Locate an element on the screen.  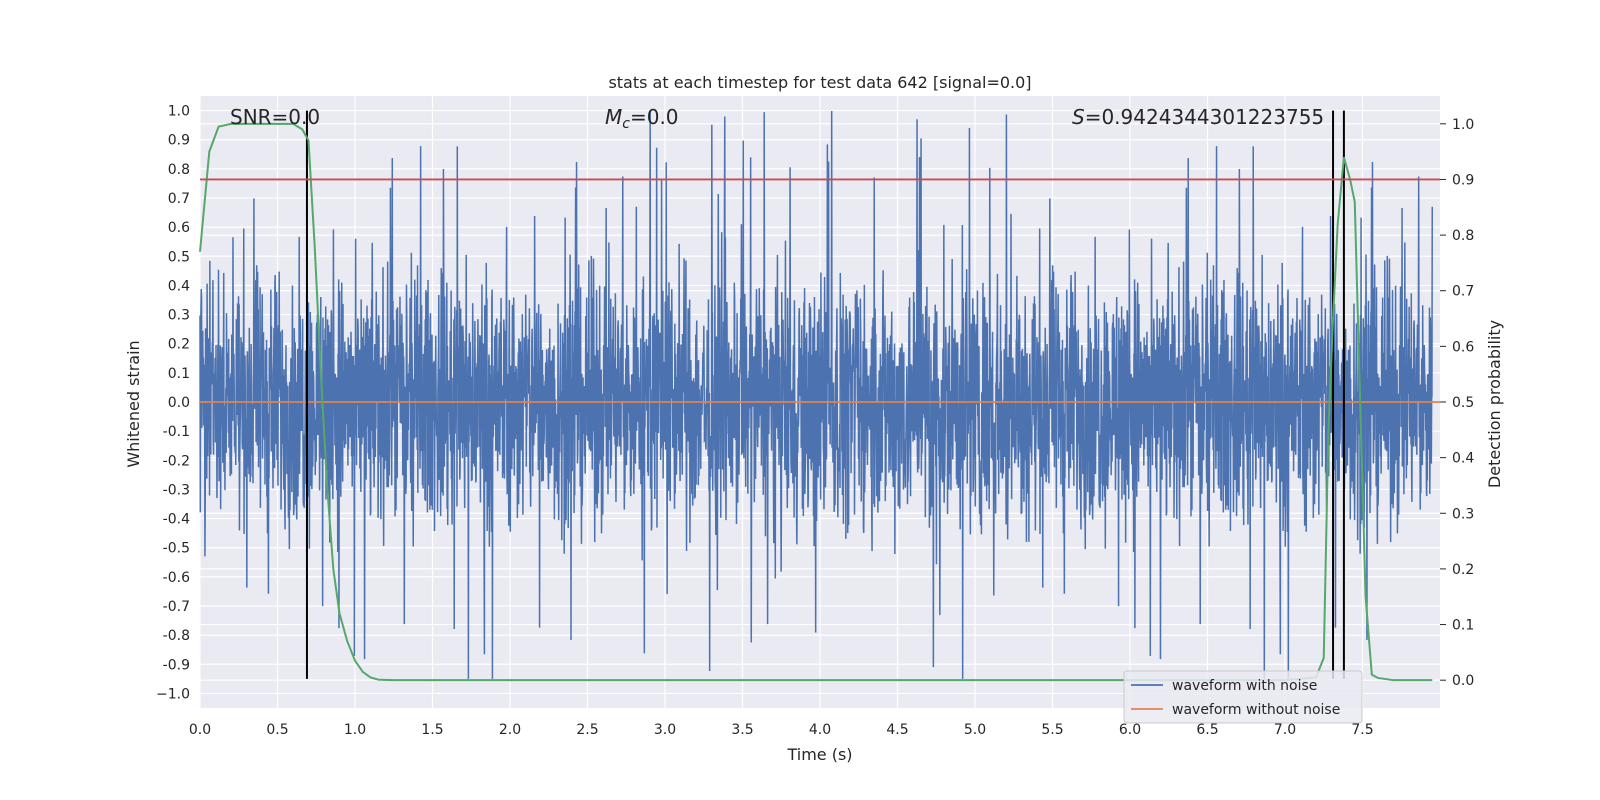
y-tick-label: -0.5 is located at coordinates (176, 549).